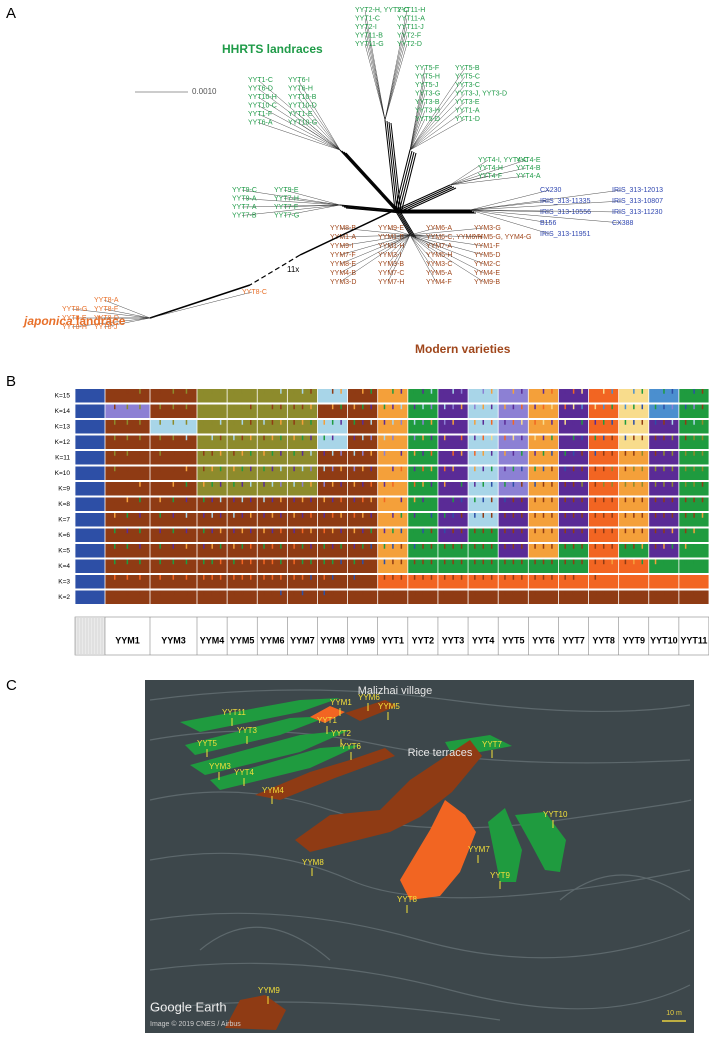 This screenshot has height=1038, width=709. Describe the element at coordinates (528, 168) in the screenshot. I see `tip-label: YYT4-B` at that location.